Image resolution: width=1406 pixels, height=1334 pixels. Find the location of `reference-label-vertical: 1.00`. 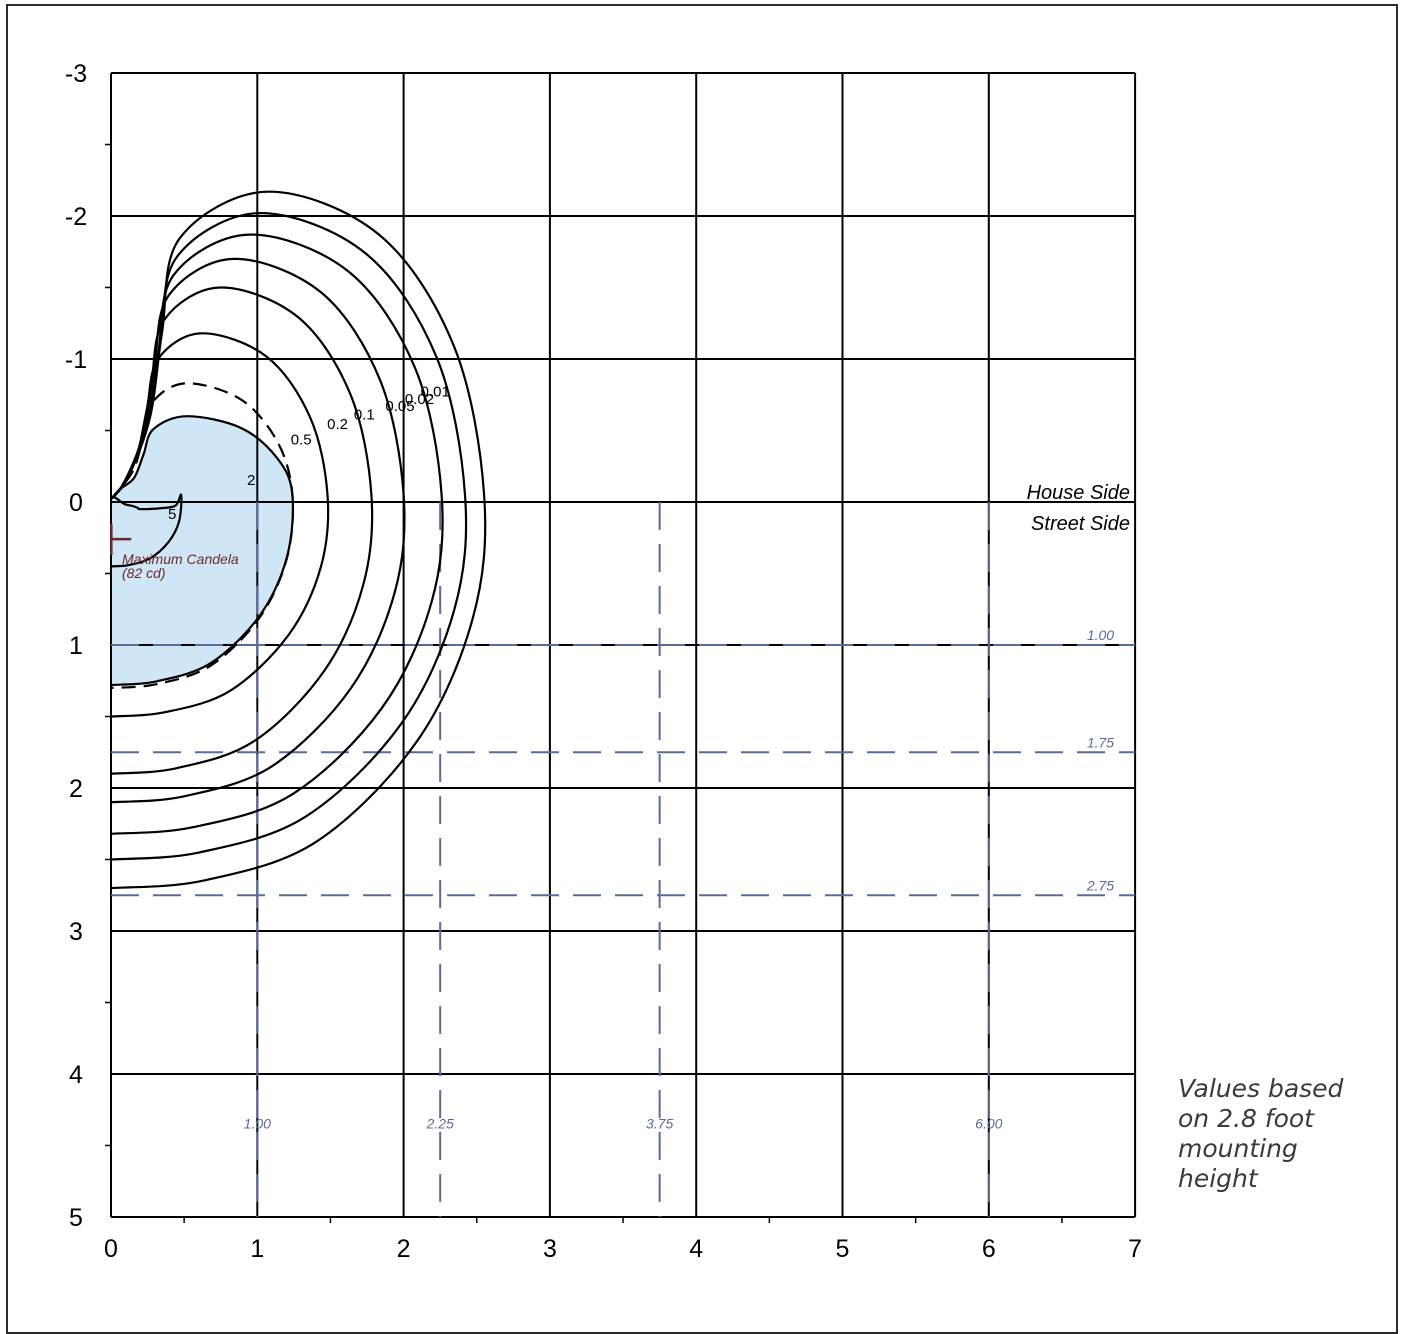

reference-label-vertical: 1.00 is located at coordinates (257, 1123).